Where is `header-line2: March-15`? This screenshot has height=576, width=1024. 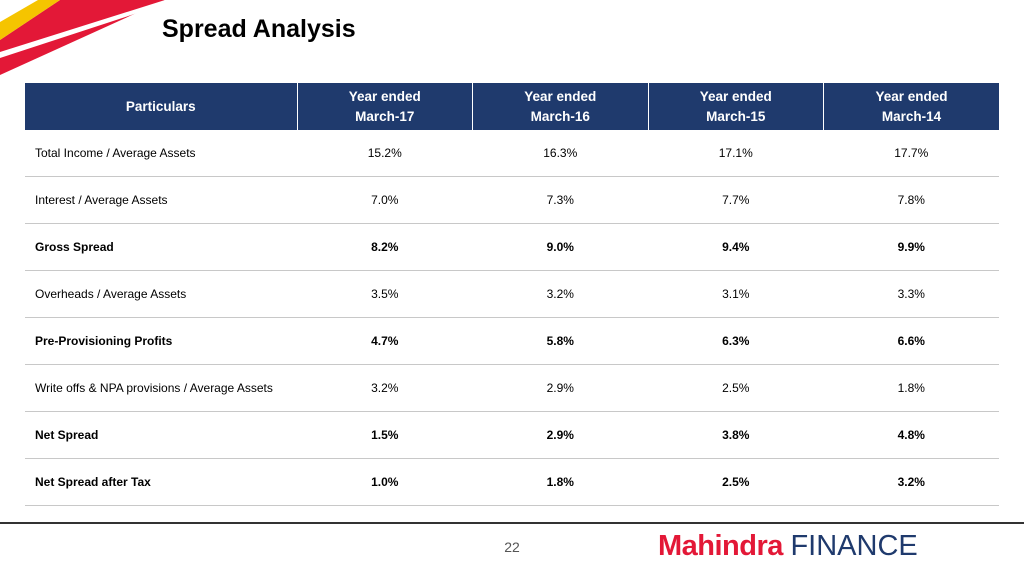 header-line2: March-15 is located at coordinates (736, 116).